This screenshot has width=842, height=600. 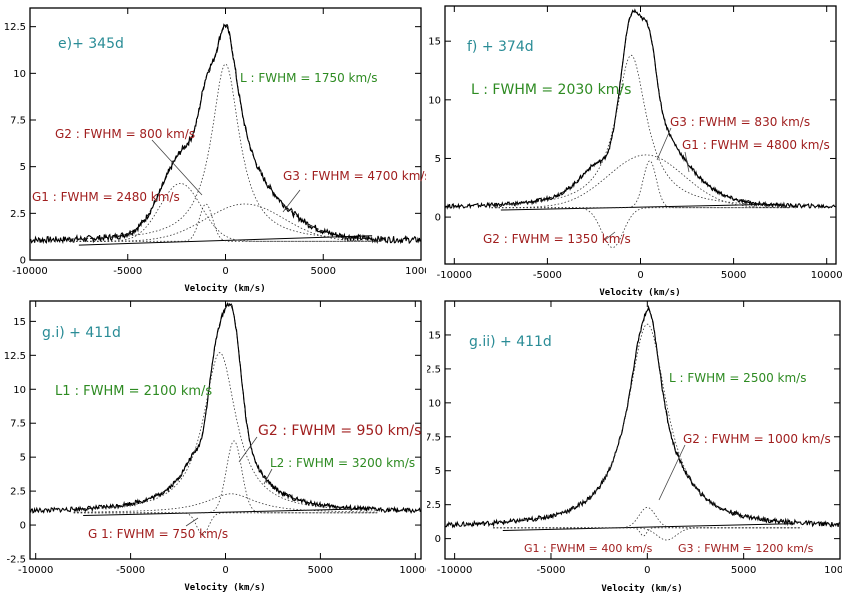 I want to click on y-tick-label: -2.5, so click(x=16, y=560).